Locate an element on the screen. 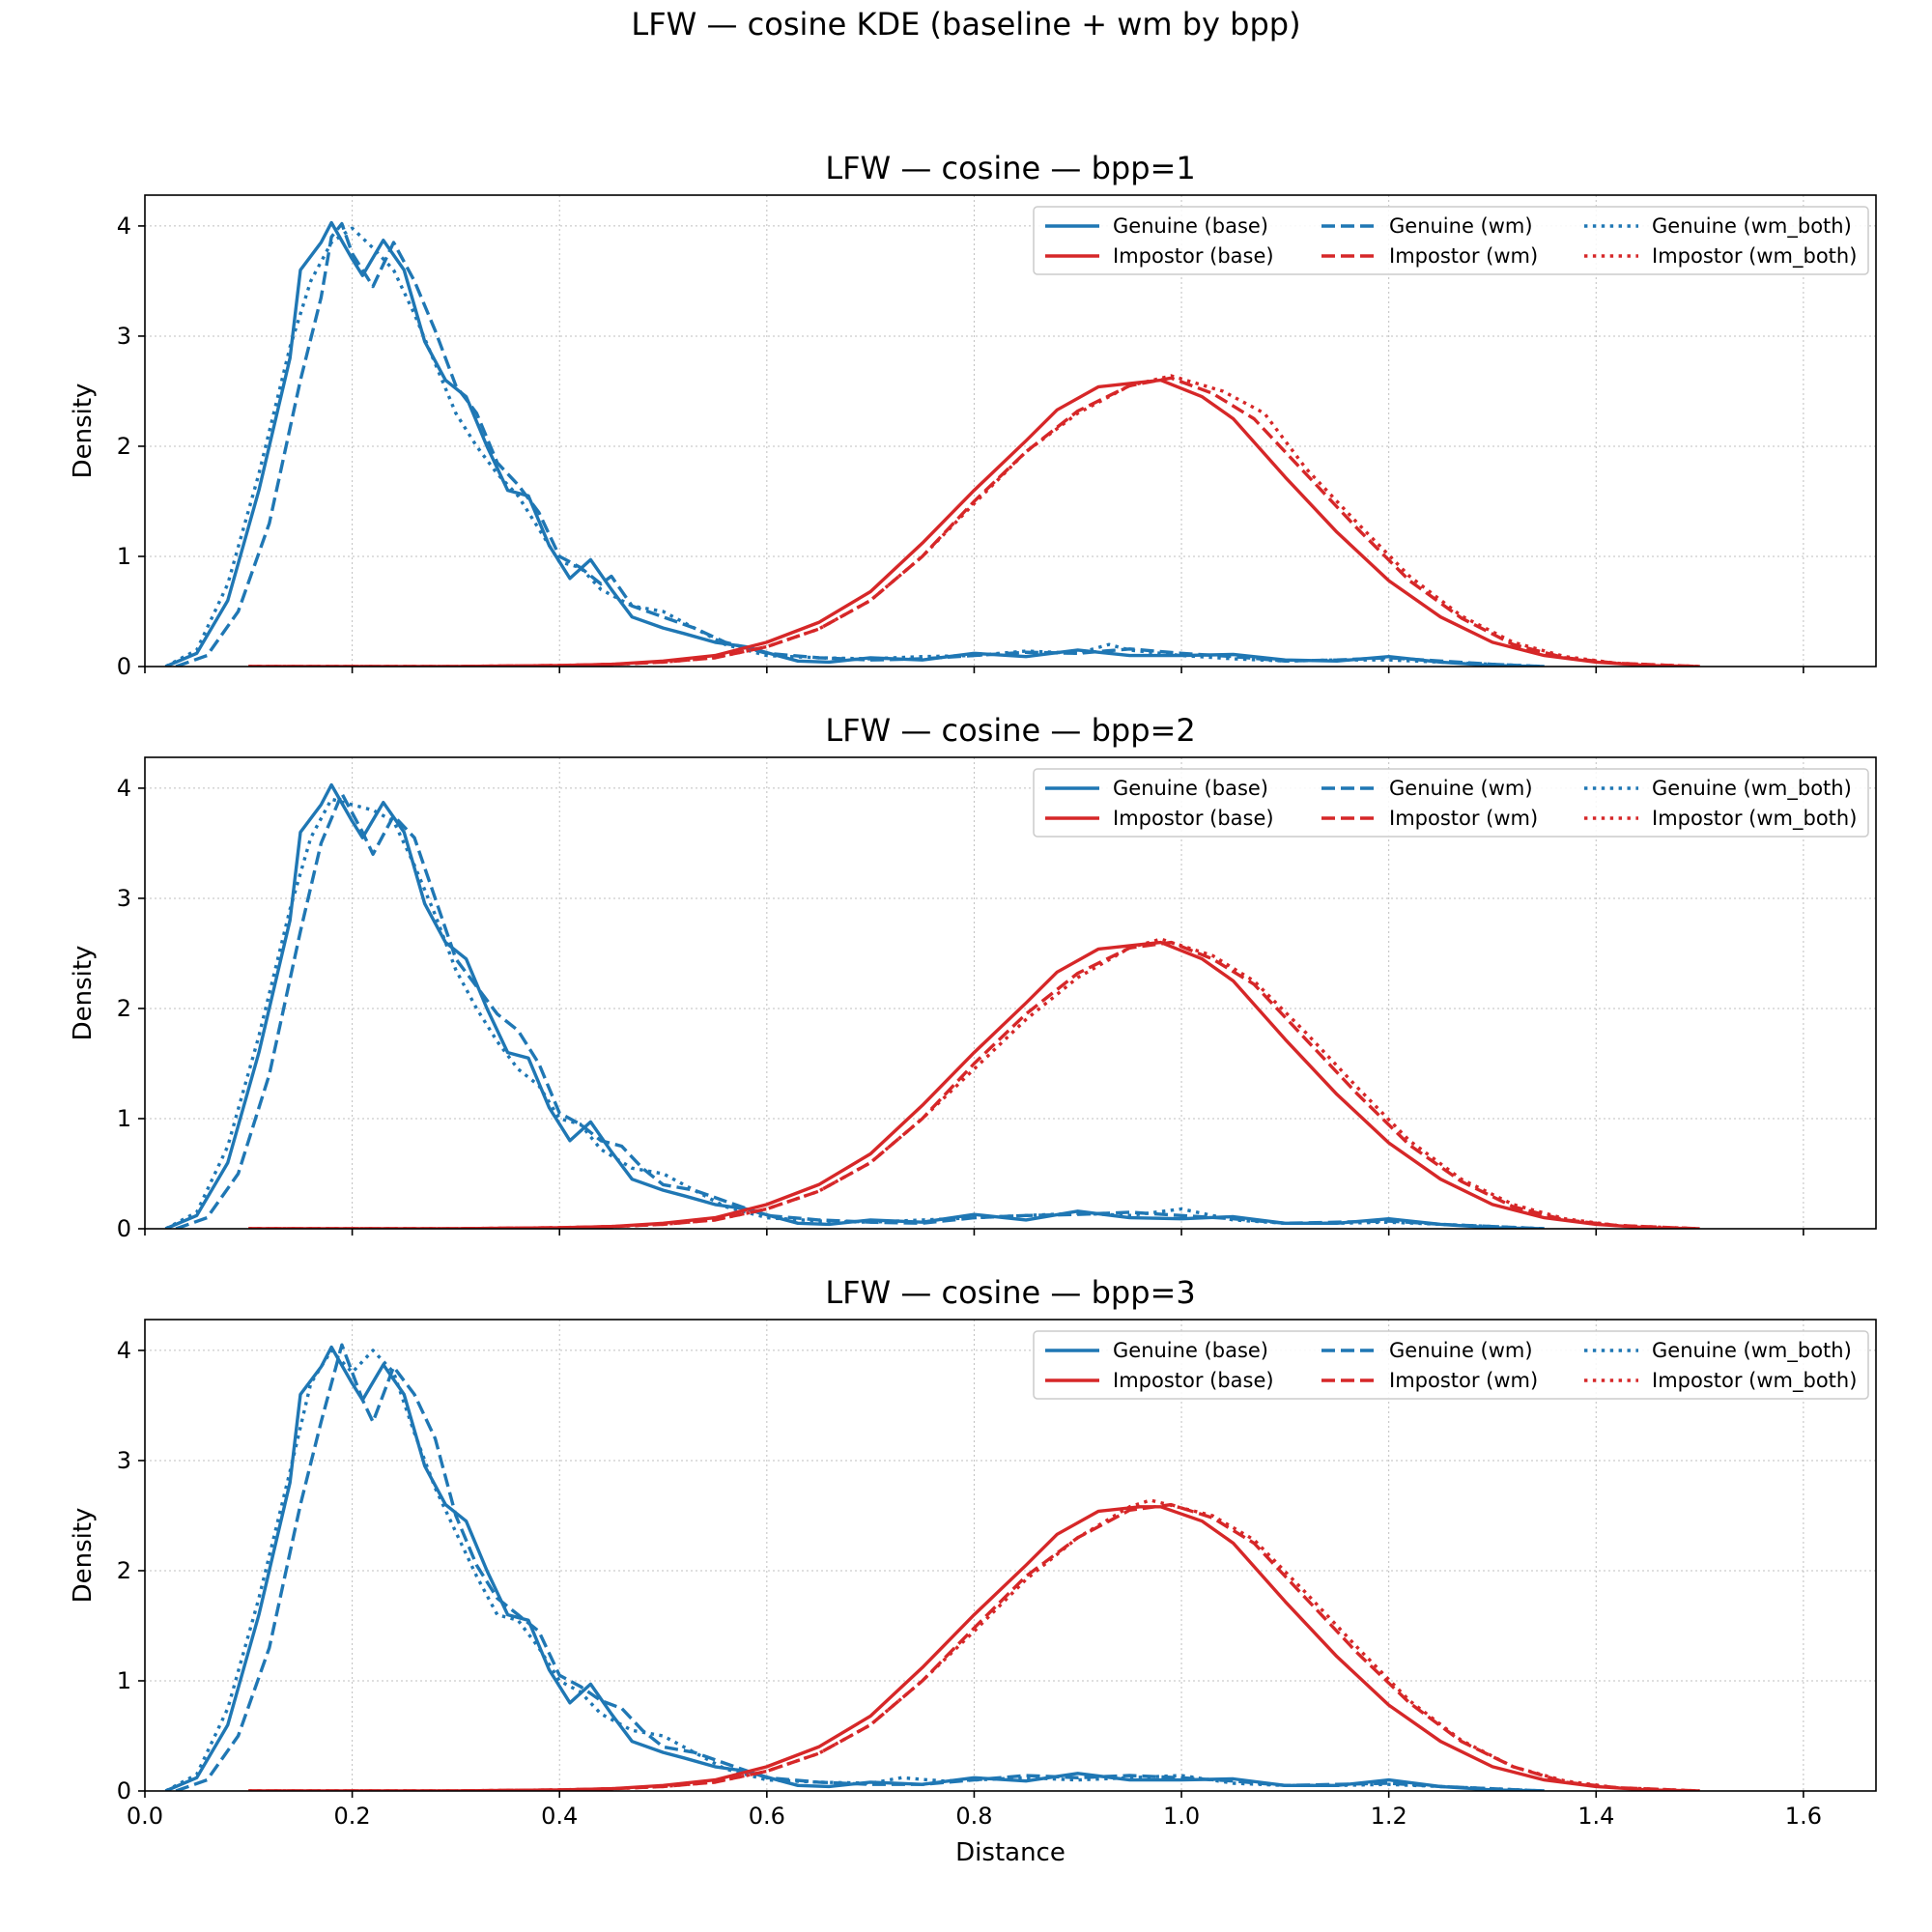 This screenshot has width=1932, height=1932. x-tick-label: 0.4 is located at coordinates (559, 1816).